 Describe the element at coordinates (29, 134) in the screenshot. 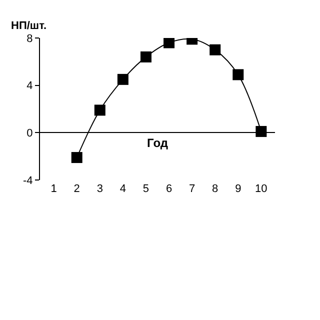

I see `y-tick-label: 0` at that location.